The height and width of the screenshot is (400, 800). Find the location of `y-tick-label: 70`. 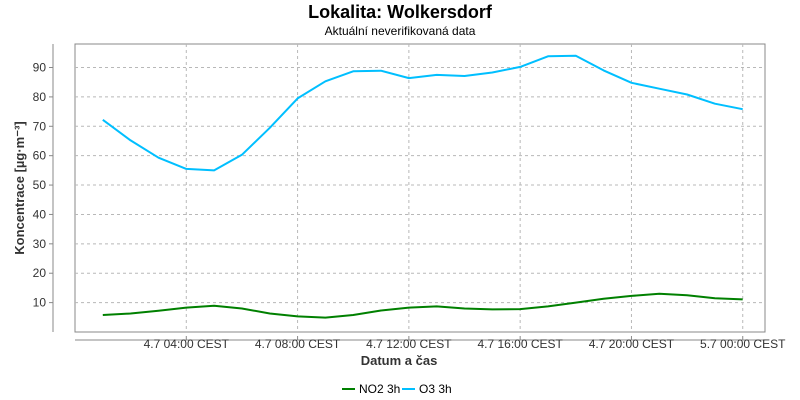

y-tick-label: 70 is located at coordinates (40, 126).